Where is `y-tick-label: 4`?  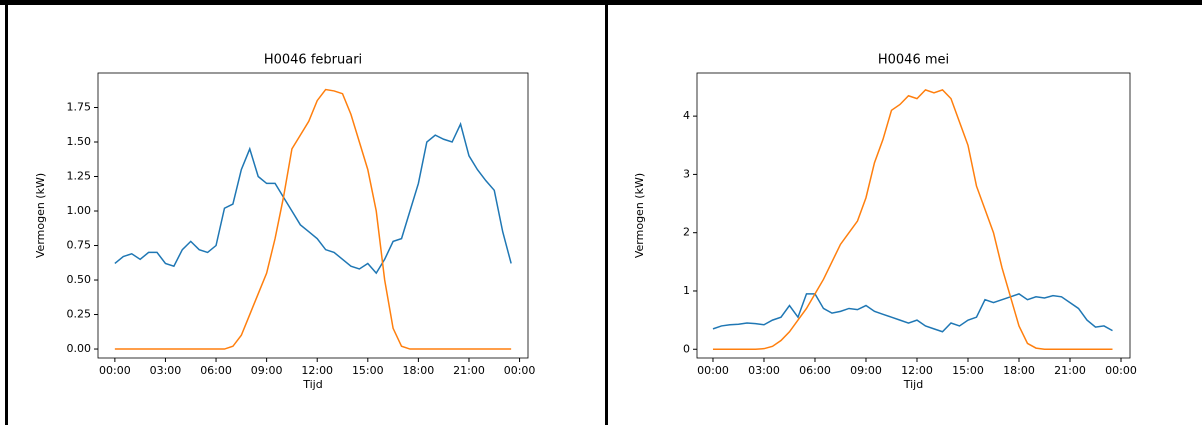
y-tick-label: 4 is located at coordinates (686, 115).